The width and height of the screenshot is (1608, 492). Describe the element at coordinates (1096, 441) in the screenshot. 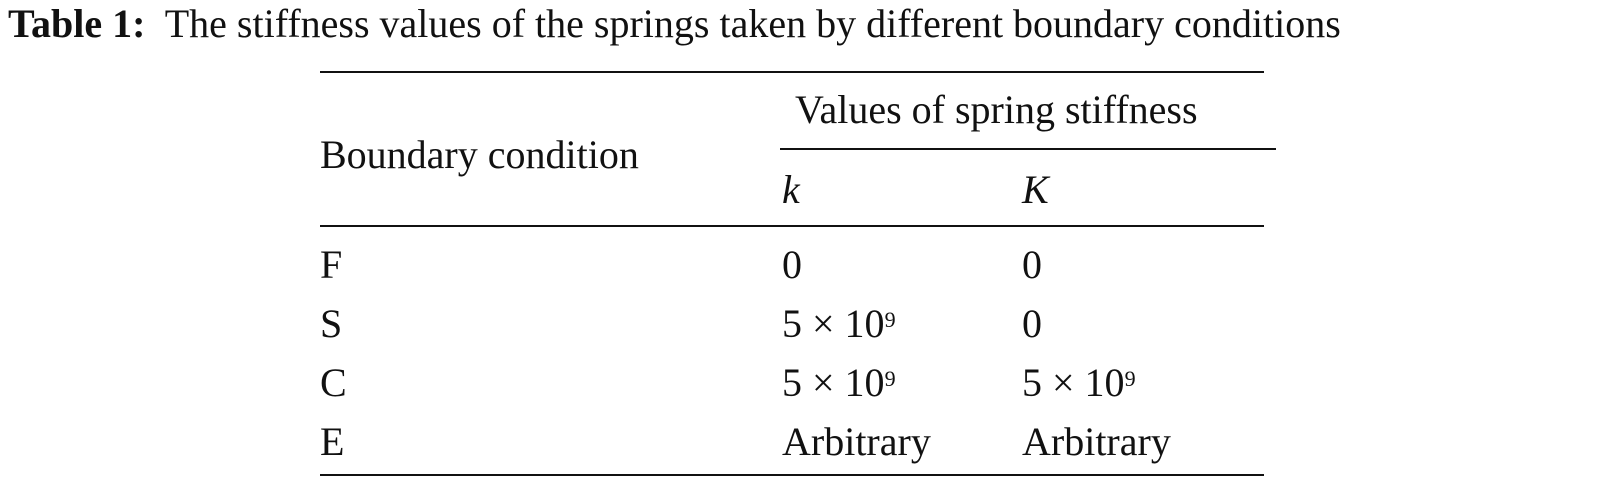

I see `cell-K: Arbitrary` at that location.